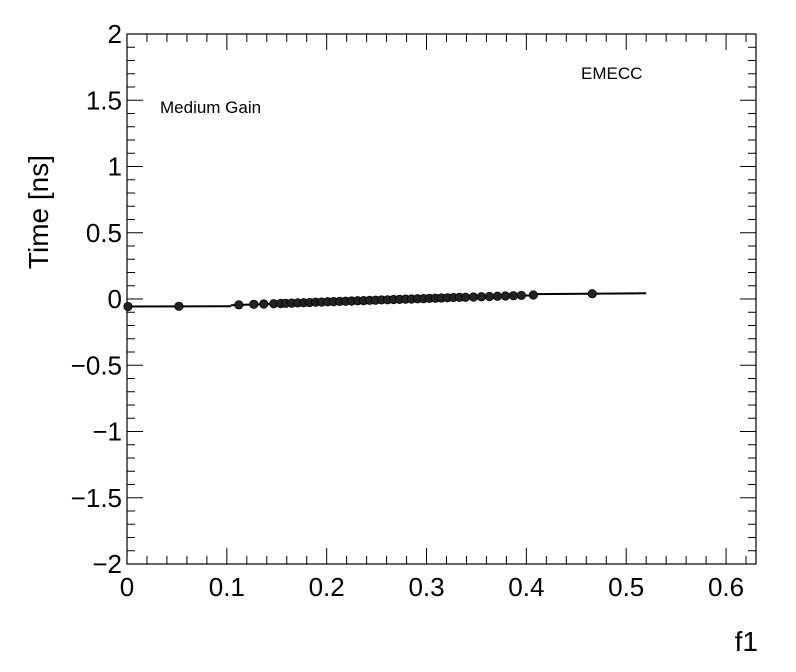 The height and width of the screenshot is (672, 796). Describe the element at coordinates (360, 300) in the screenshot. I see `data-points` at that location.